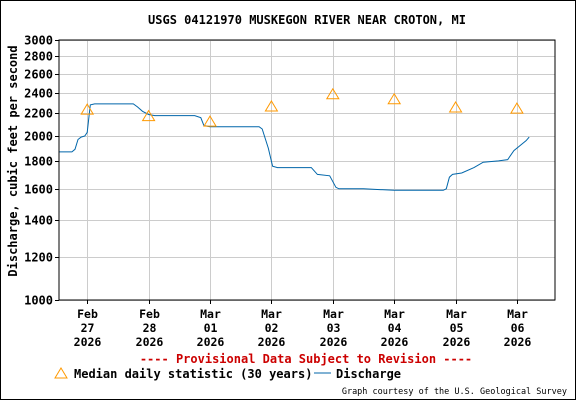 This screenshot has width=576, height=400. What do you see at coordinates (88, 328) in the screenshot?
I see `x-tick-label: 27` at bounding box center [88, 328].